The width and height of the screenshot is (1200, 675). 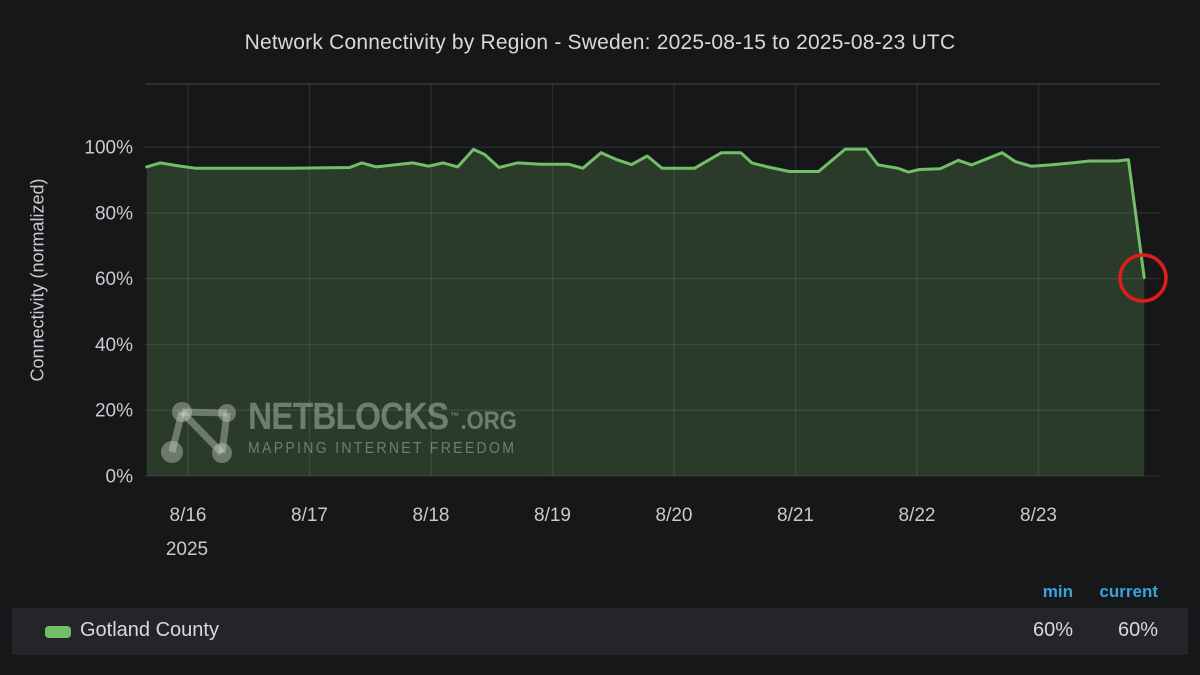 What do you see at coordinates (114, 345) in the screenshot?
I see `y-tick-label: 40%` at bounding box center [114, 345].